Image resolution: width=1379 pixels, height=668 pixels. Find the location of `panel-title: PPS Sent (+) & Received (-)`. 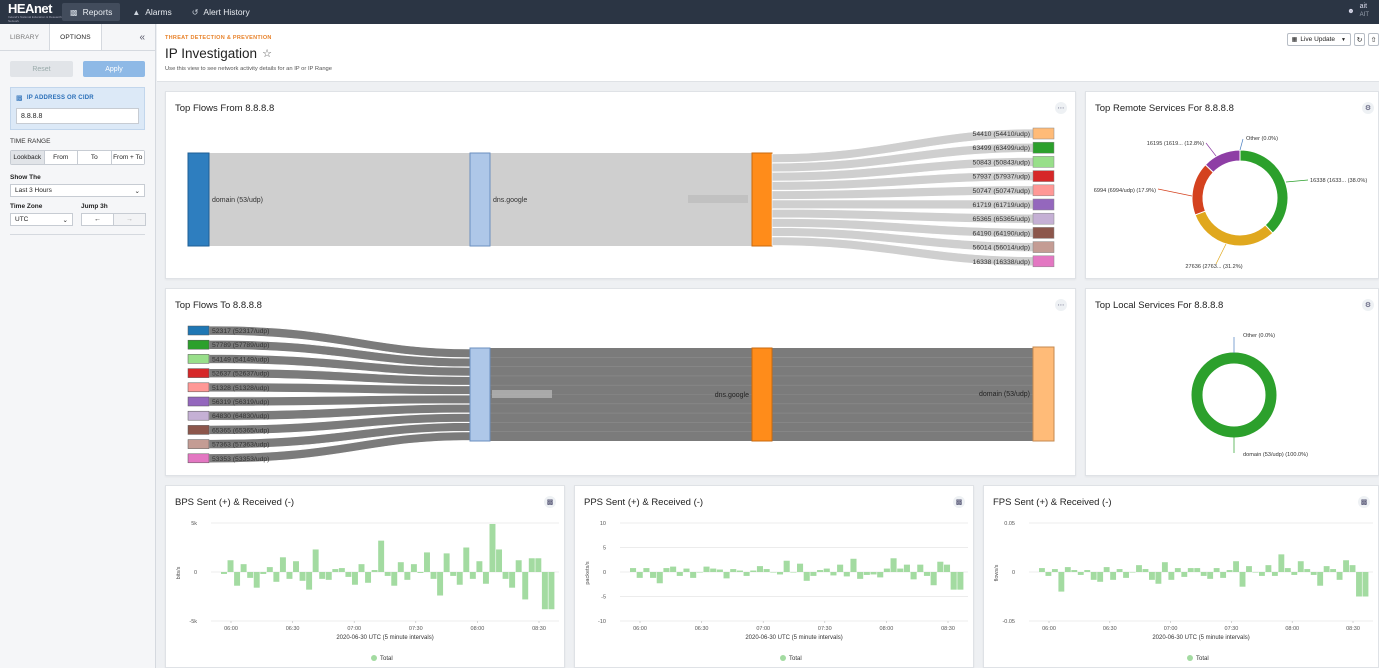

panel-title: PPS Sent (+) & Received (-) is located at coordinates (644, 502).